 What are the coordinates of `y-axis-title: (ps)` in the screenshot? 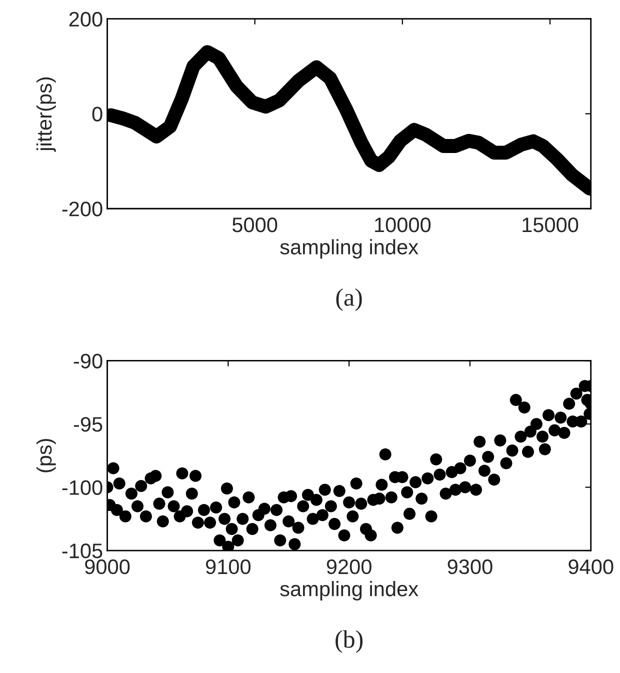 It's located at (46, 455).